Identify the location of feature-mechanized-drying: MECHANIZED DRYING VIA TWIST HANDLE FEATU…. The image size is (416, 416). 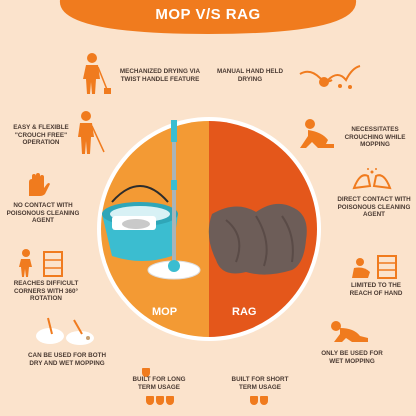
(160, 75).